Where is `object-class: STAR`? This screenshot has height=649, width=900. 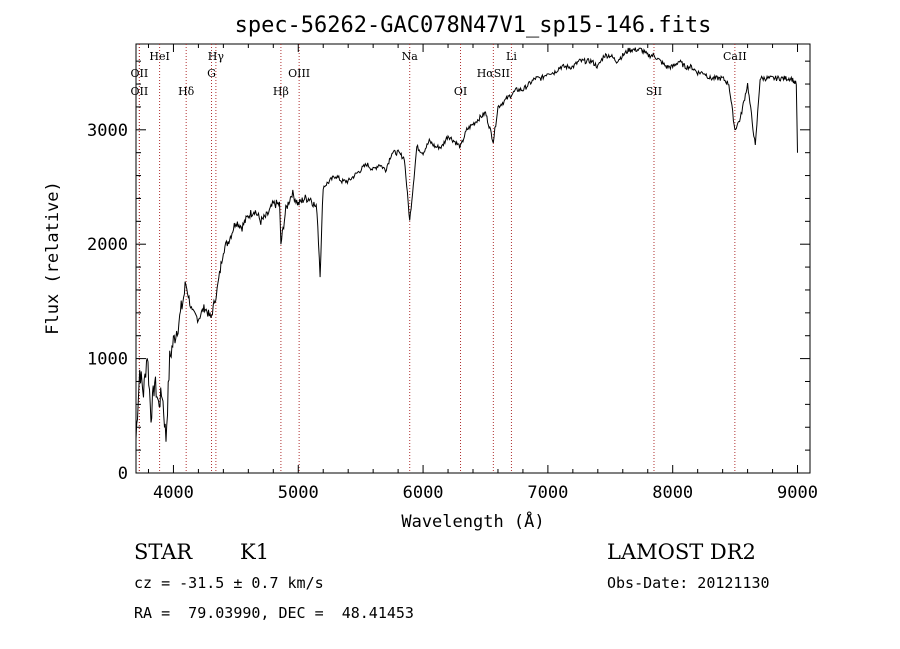 object-class: STAR is located at coordinates (163, 552).